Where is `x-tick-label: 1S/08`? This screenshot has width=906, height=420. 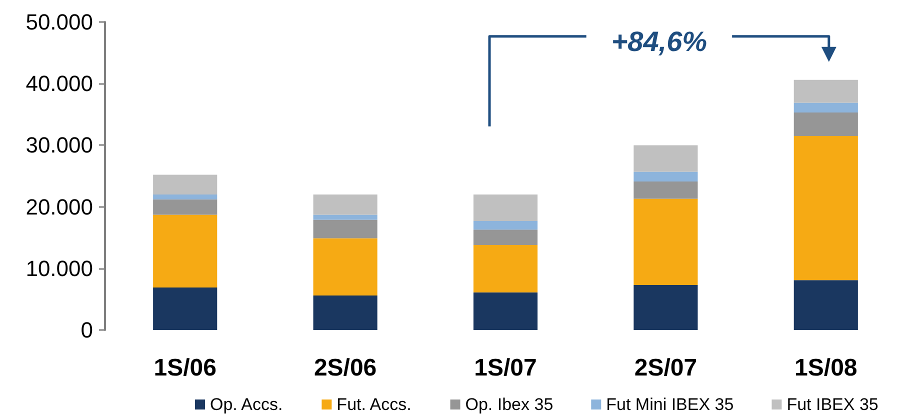
x-tick-label: 1S/08 is located at coordinates (826, 368).